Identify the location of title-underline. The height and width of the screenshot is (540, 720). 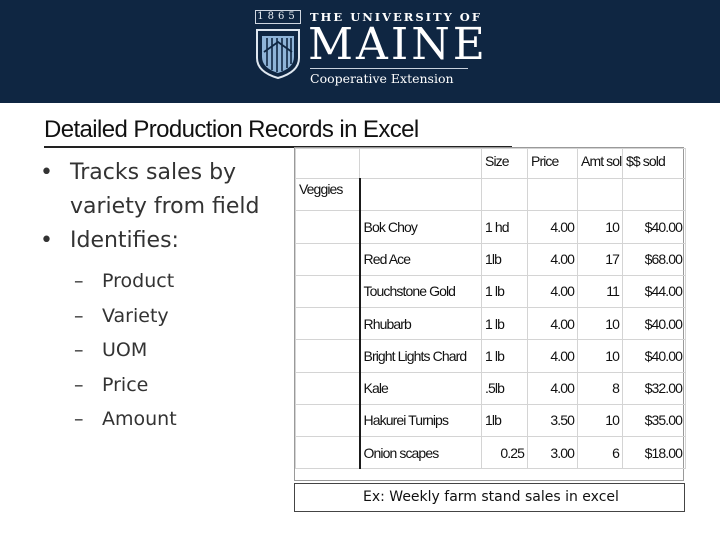
(278, 147).